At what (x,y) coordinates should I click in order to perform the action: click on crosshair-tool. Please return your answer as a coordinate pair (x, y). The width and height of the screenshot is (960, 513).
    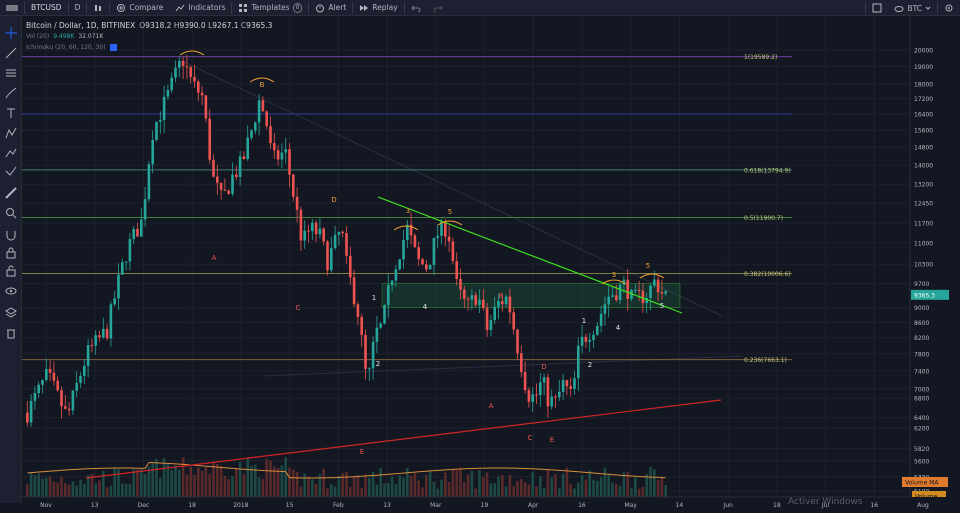
    Looking at the image, I should click on (11, 33).